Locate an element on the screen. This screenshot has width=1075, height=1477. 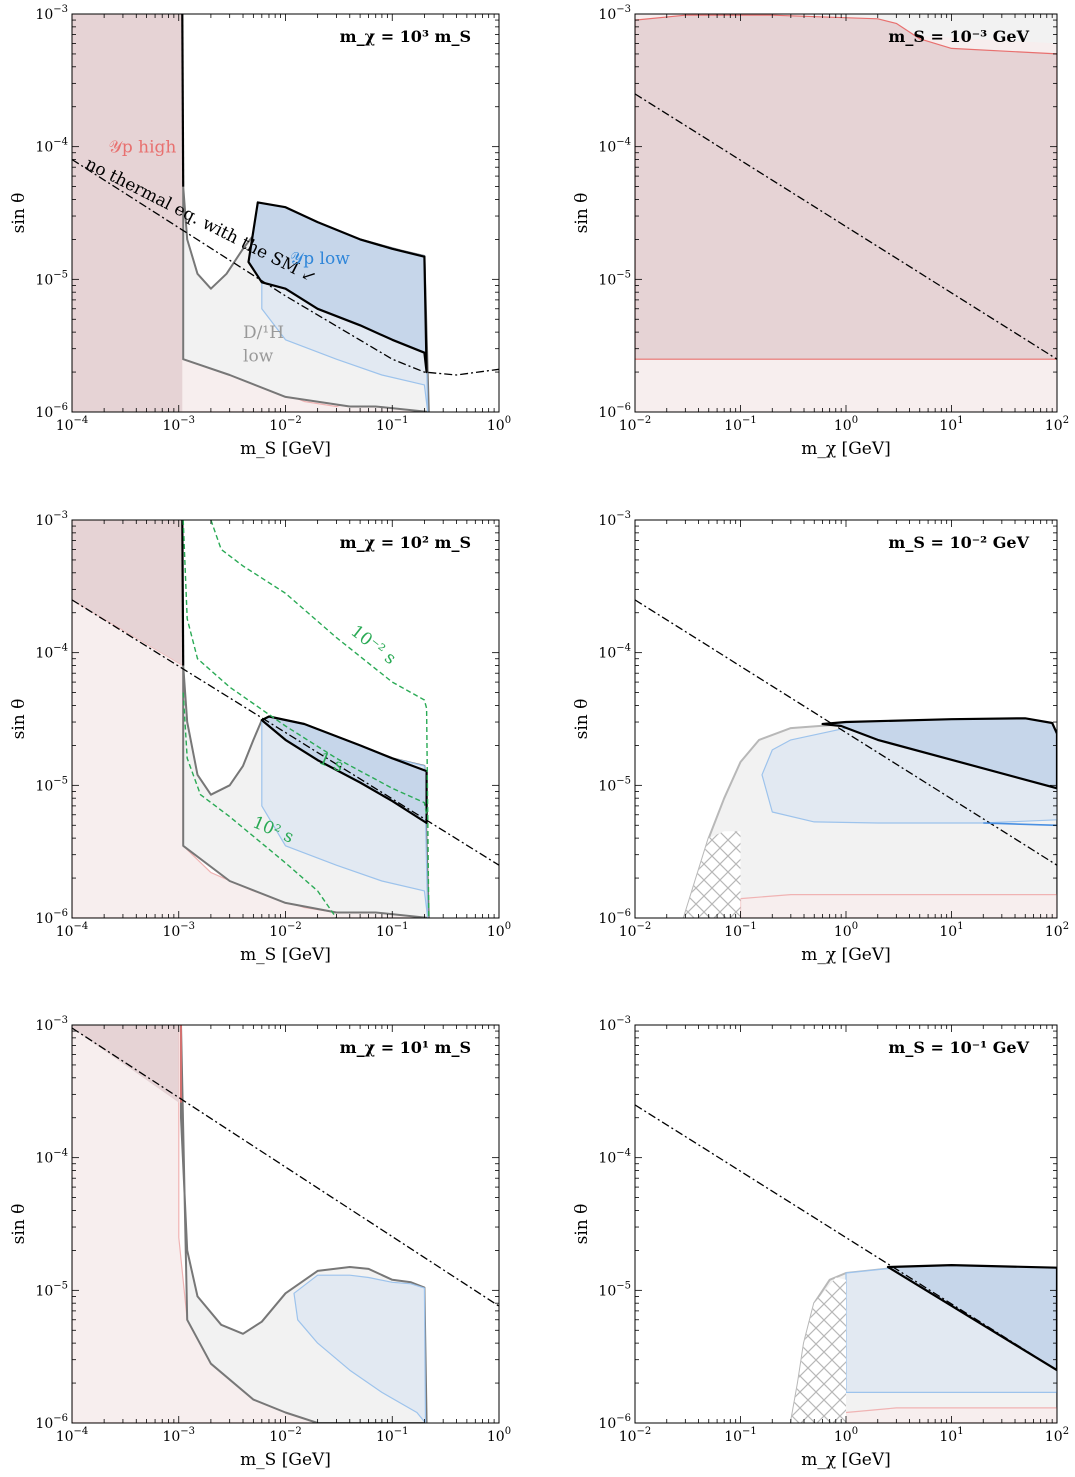
panel-title: m_χ = 10³ m_S is located at coordinates (405, 36).